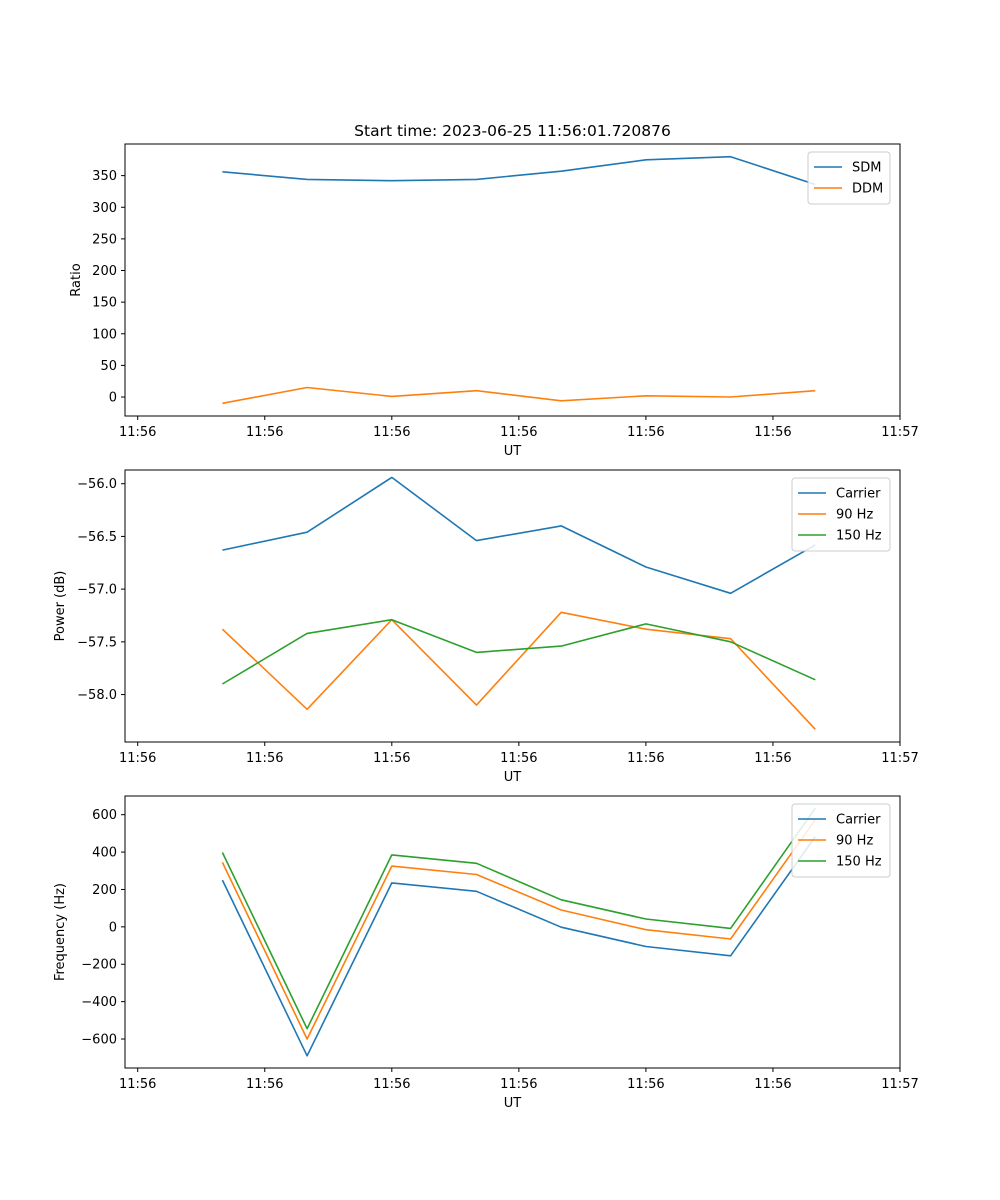 Image resolution: width=1000 pixels, height=1200 pixels. I want to click on y-tick-label: −56.5, so click(97, 537).